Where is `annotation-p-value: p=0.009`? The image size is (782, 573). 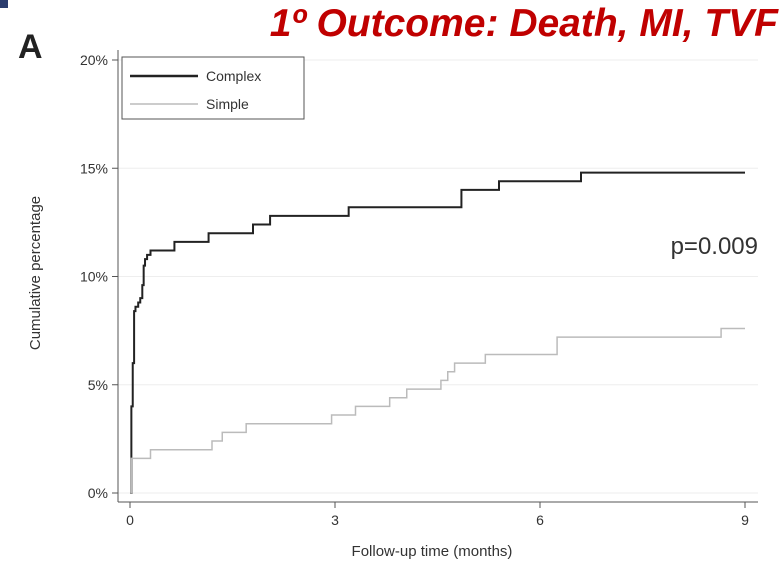
annotation-p-value: p=0.009 is located at coordinates (714, 246).